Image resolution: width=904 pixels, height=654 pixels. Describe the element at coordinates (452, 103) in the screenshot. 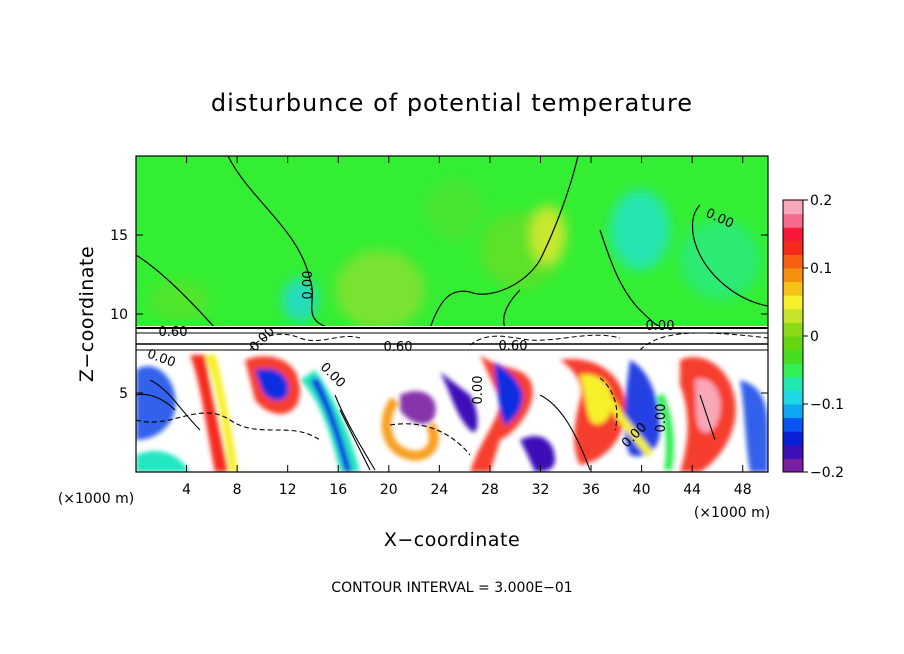

I see `chart-title: disturbunce of potential temperature` at that location.